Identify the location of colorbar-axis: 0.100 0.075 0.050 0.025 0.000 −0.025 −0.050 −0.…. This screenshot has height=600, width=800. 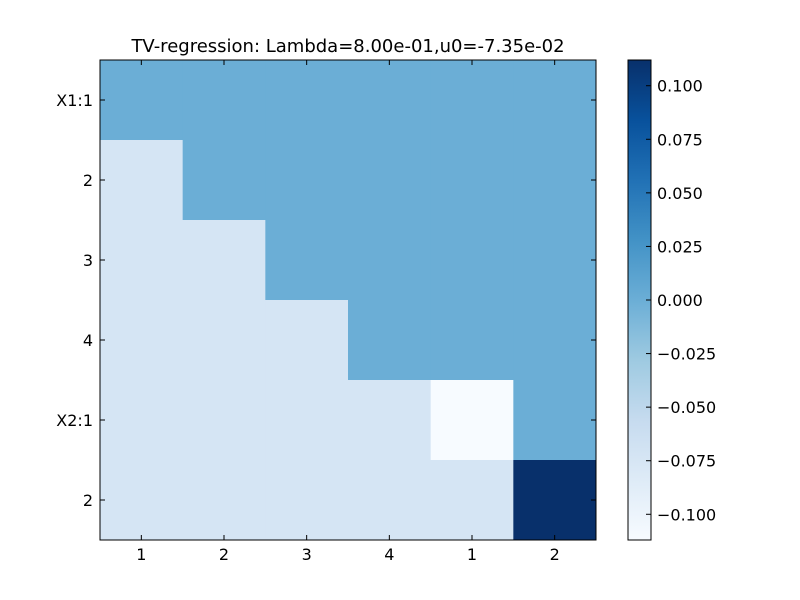
(681, 300).